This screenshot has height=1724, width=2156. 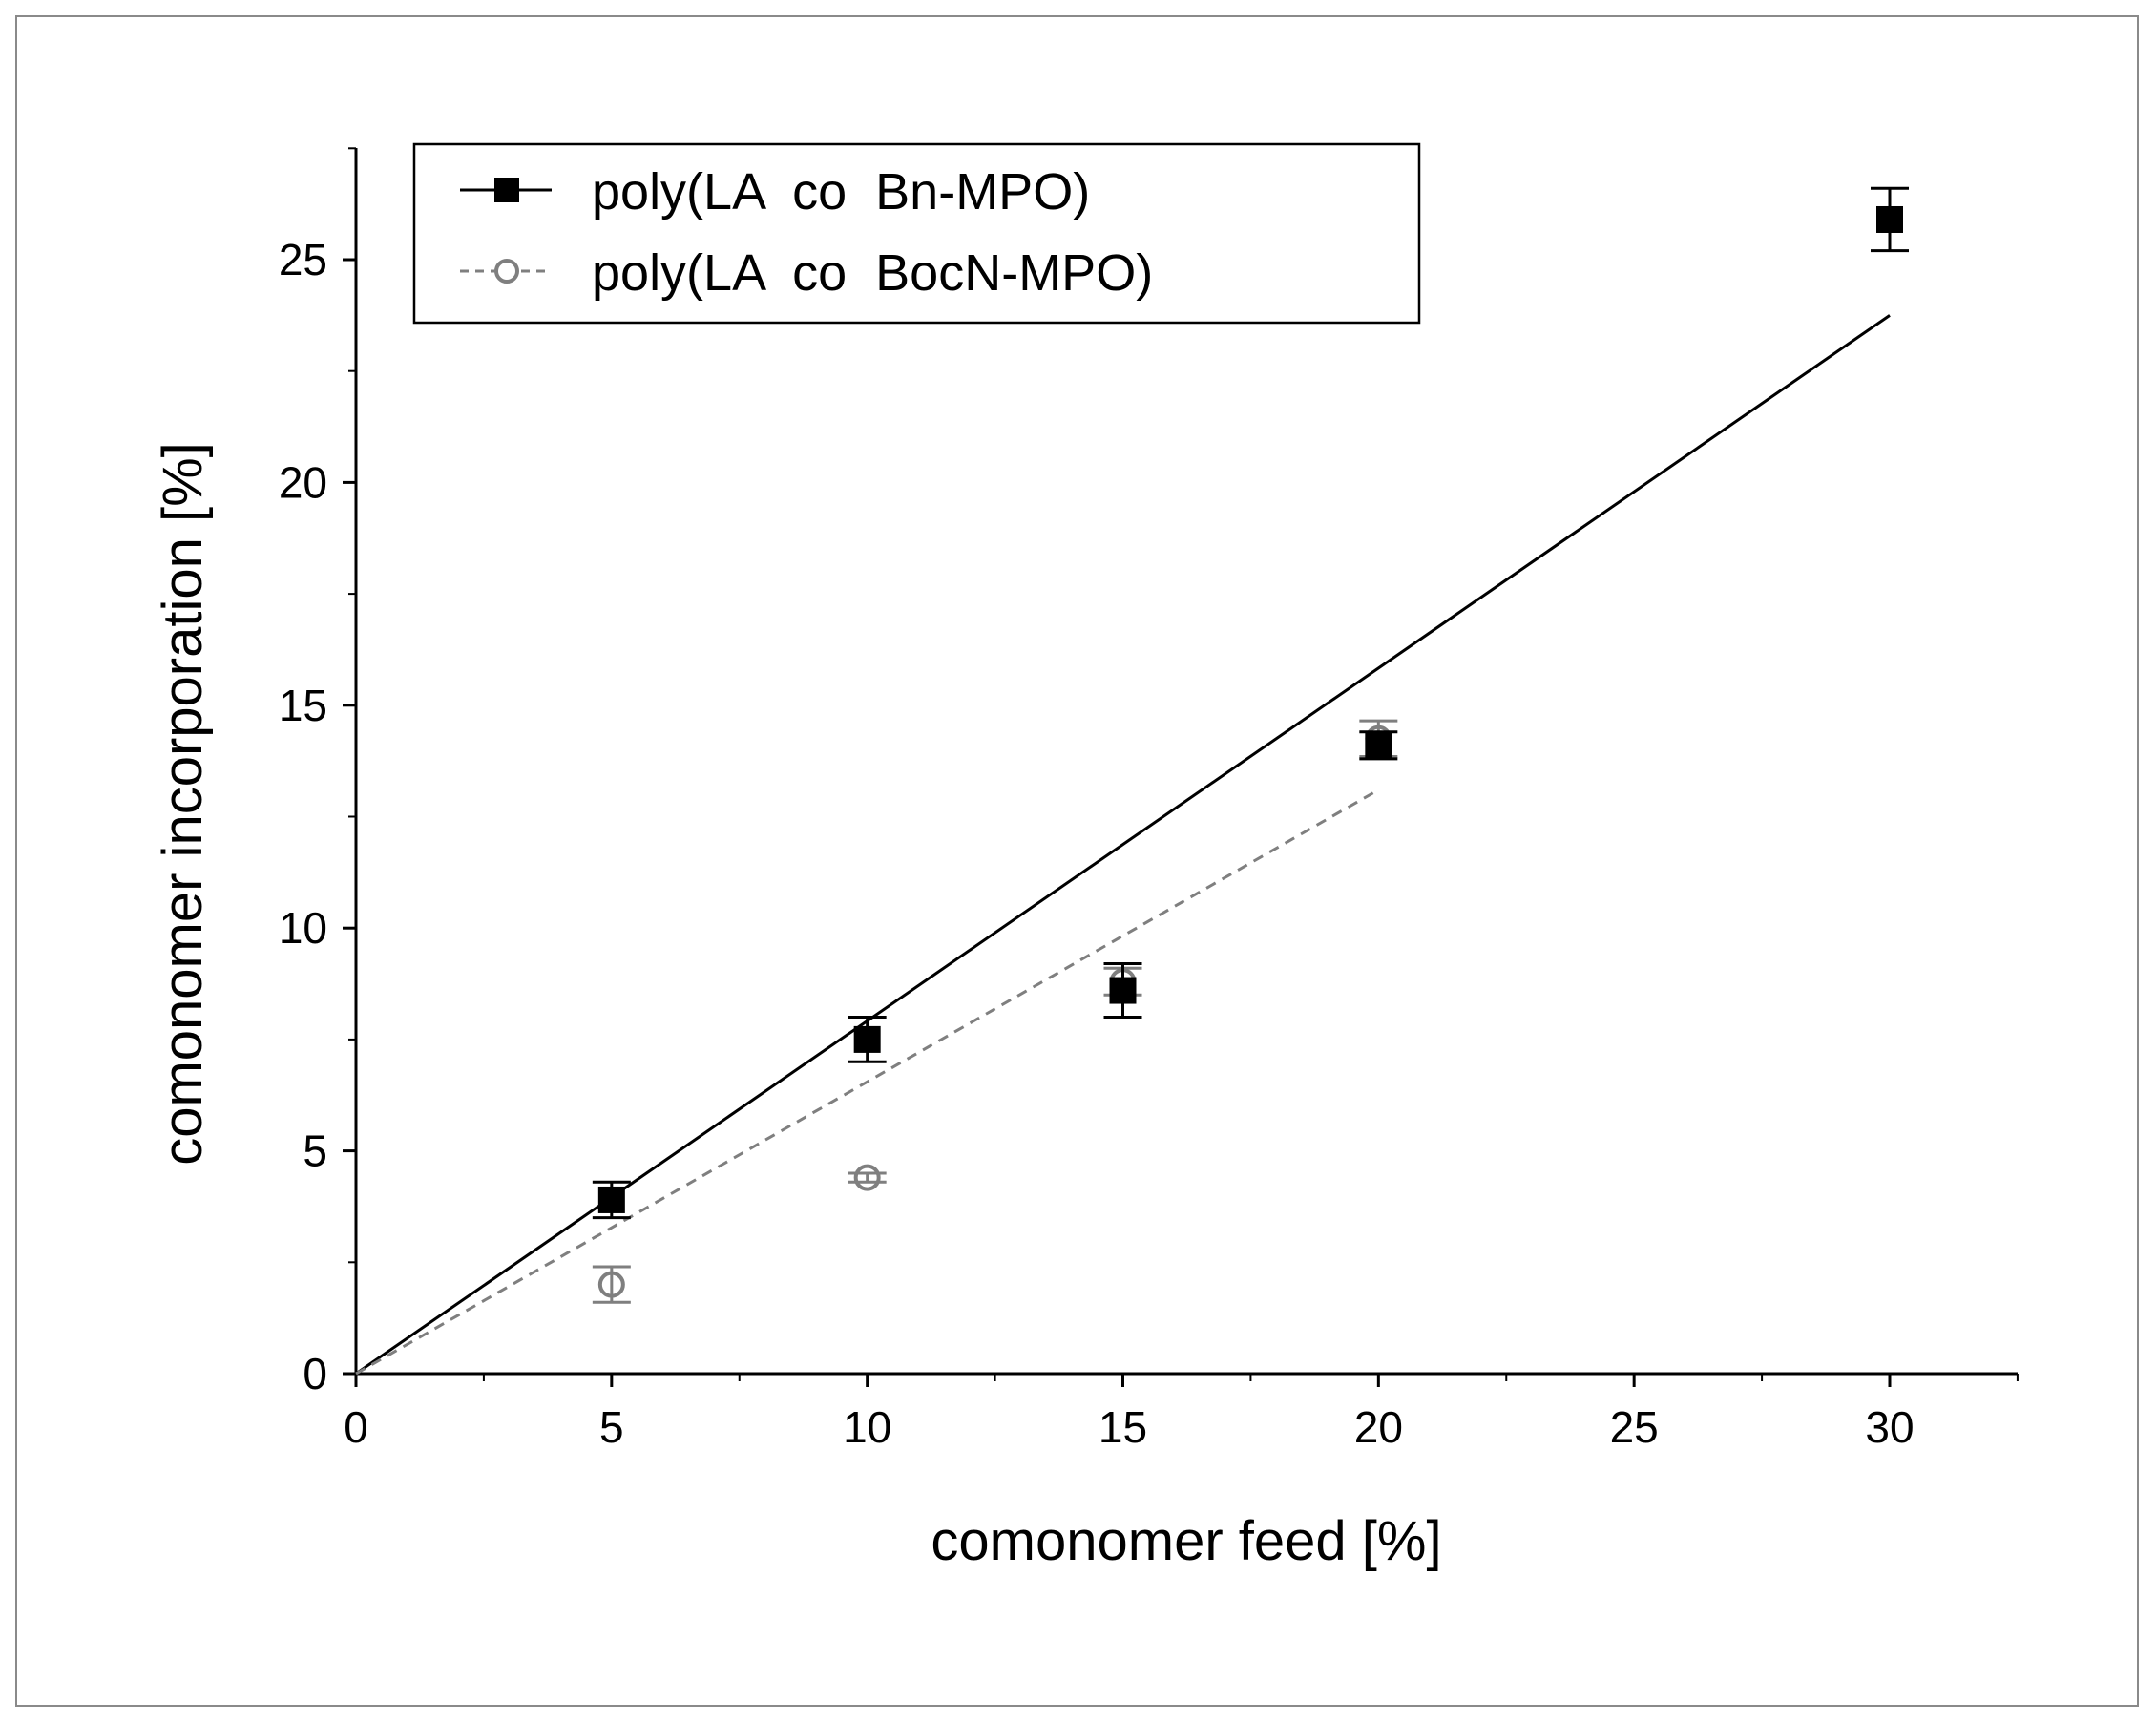 I want to click on legend-marker-bocn, so click(x=506, y=271).